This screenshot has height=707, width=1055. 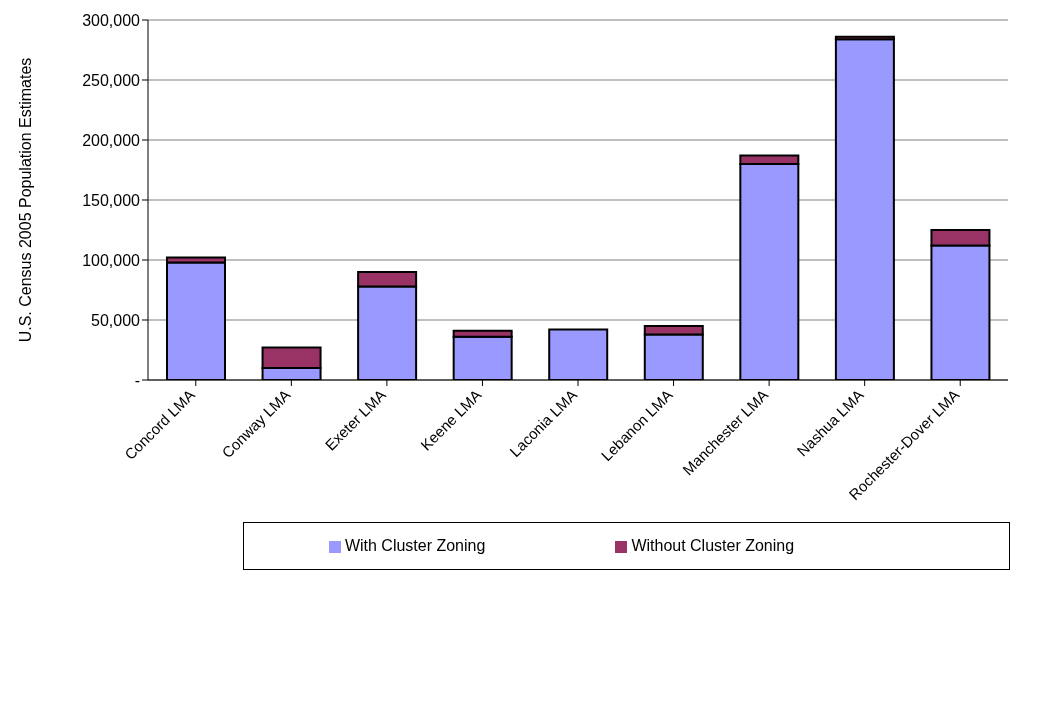 What do you see at coordinates (111, 260) in the screenshot?
I see `y-tick-label: 100,000` at bounding box center [111, 260].